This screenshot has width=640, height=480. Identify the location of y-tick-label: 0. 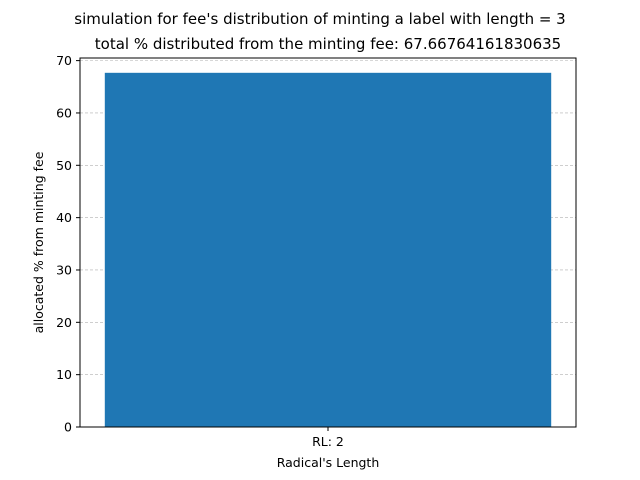
(68, 427).